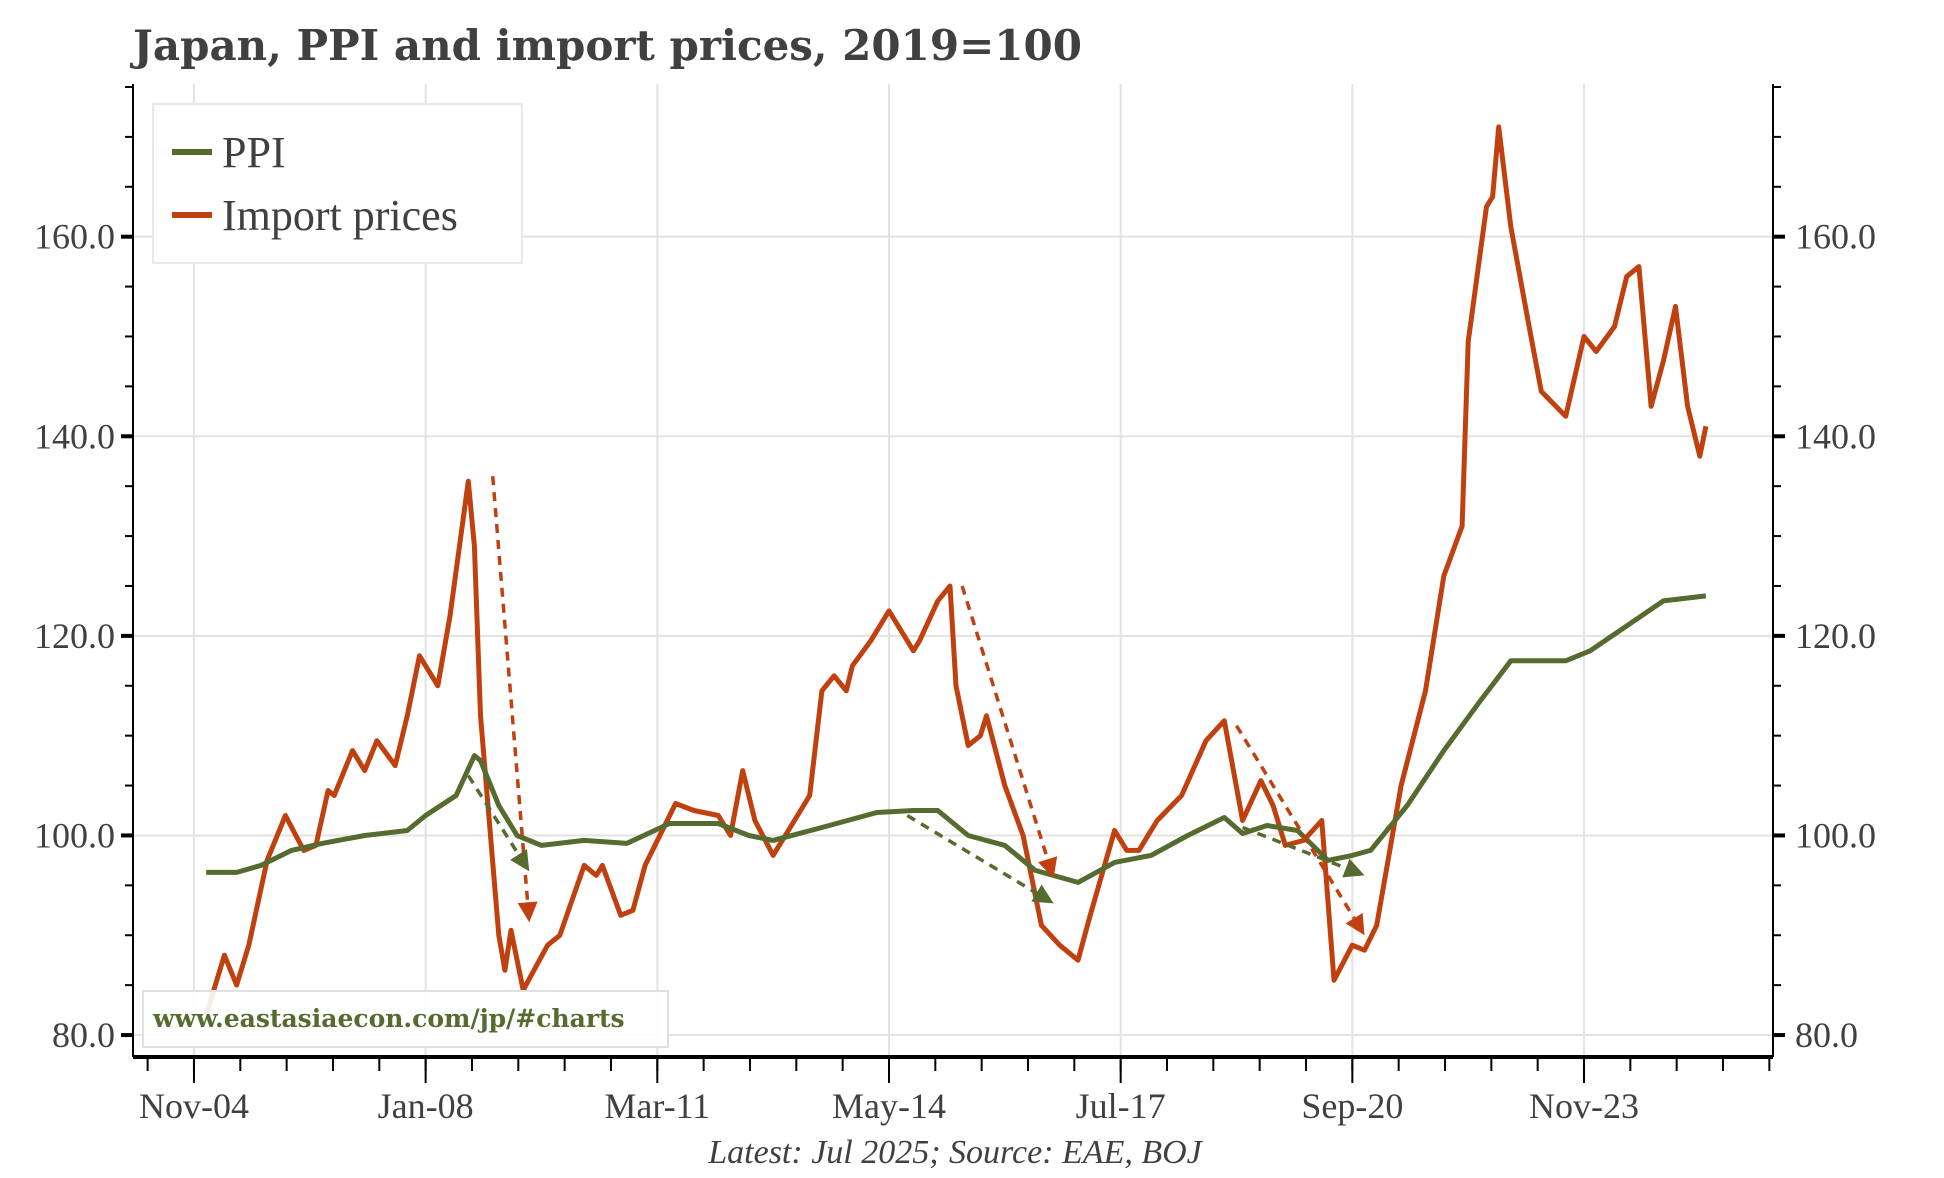 This screenshot has width=1944, height=1178. What do you see at coordinates (74, 237) in the screenshot?
I see `y-tick-label-left: 160.0` at bounding box center [74, 237].